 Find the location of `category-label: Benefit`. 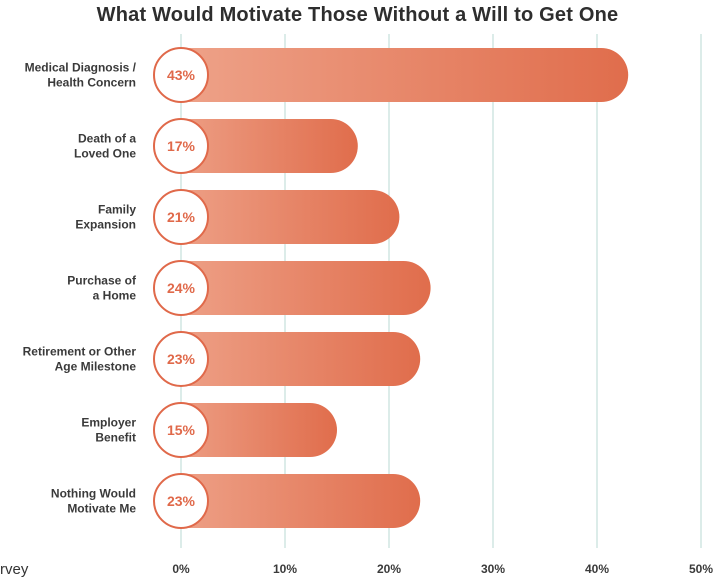

category-label: Benefit is located at coordinates (115, 438).